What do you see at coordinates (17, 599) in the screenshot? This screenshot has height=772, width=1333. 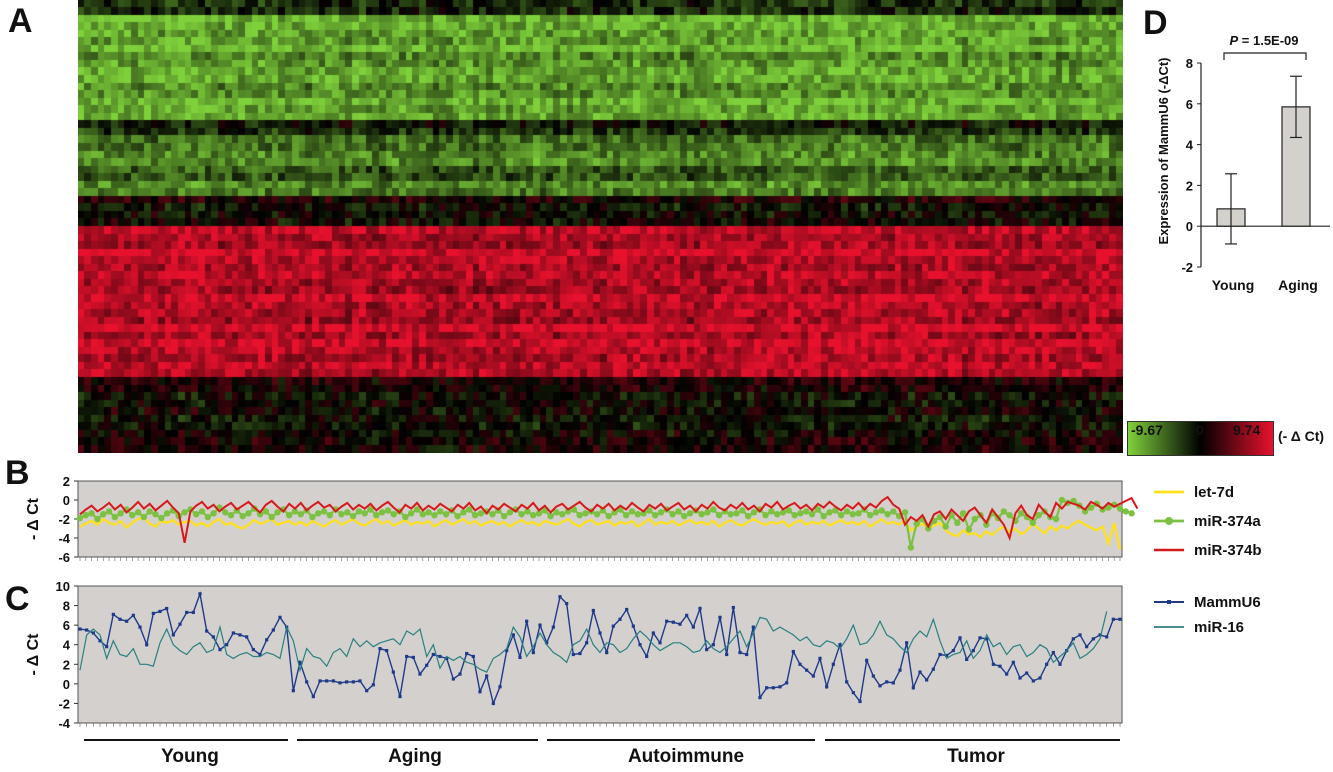 I see `panel-label-c: C` at bounding box center [17, 599].